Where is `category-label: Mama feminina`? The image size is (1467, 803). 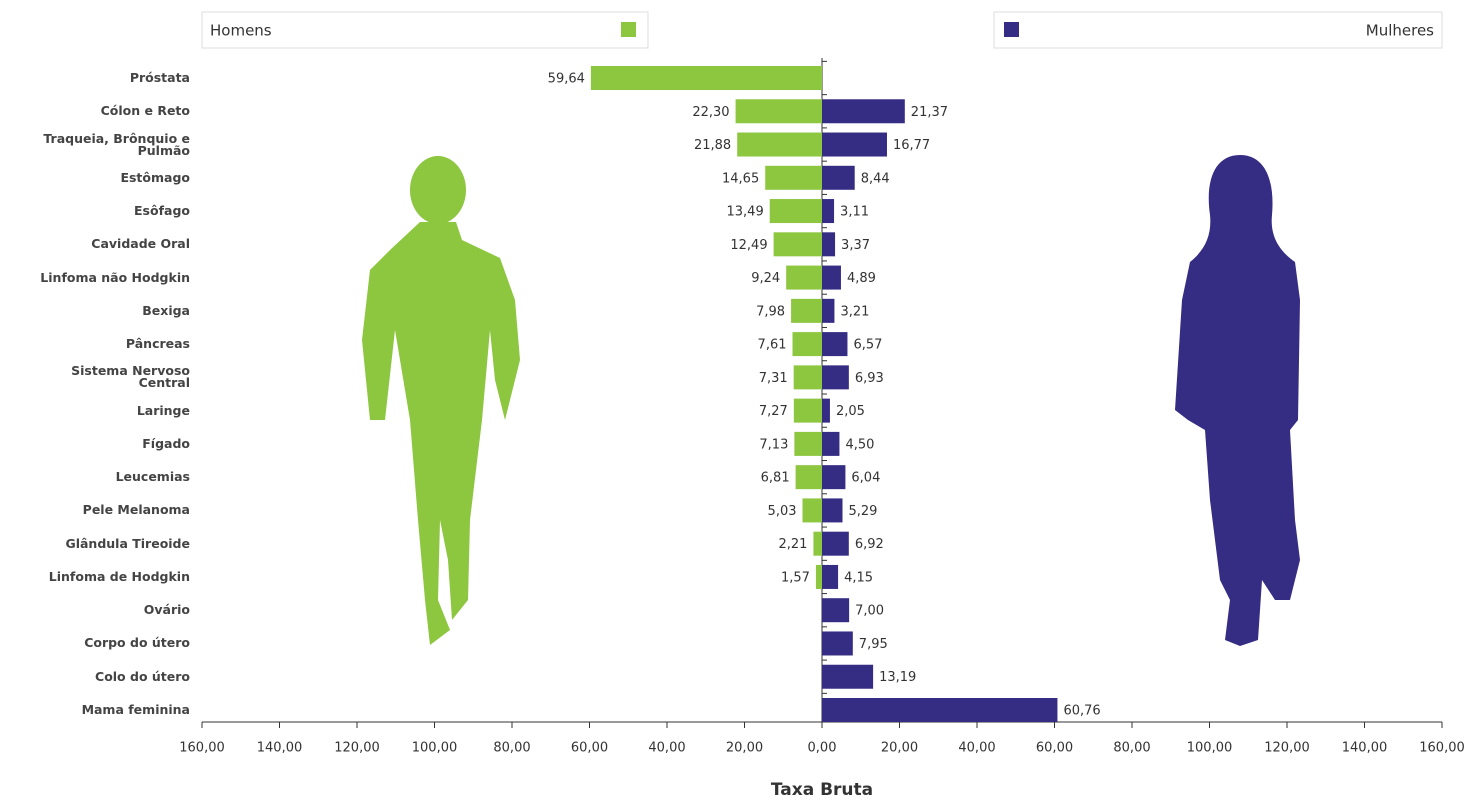
category-label: Mama feminina is located at coordinates (135, 709).